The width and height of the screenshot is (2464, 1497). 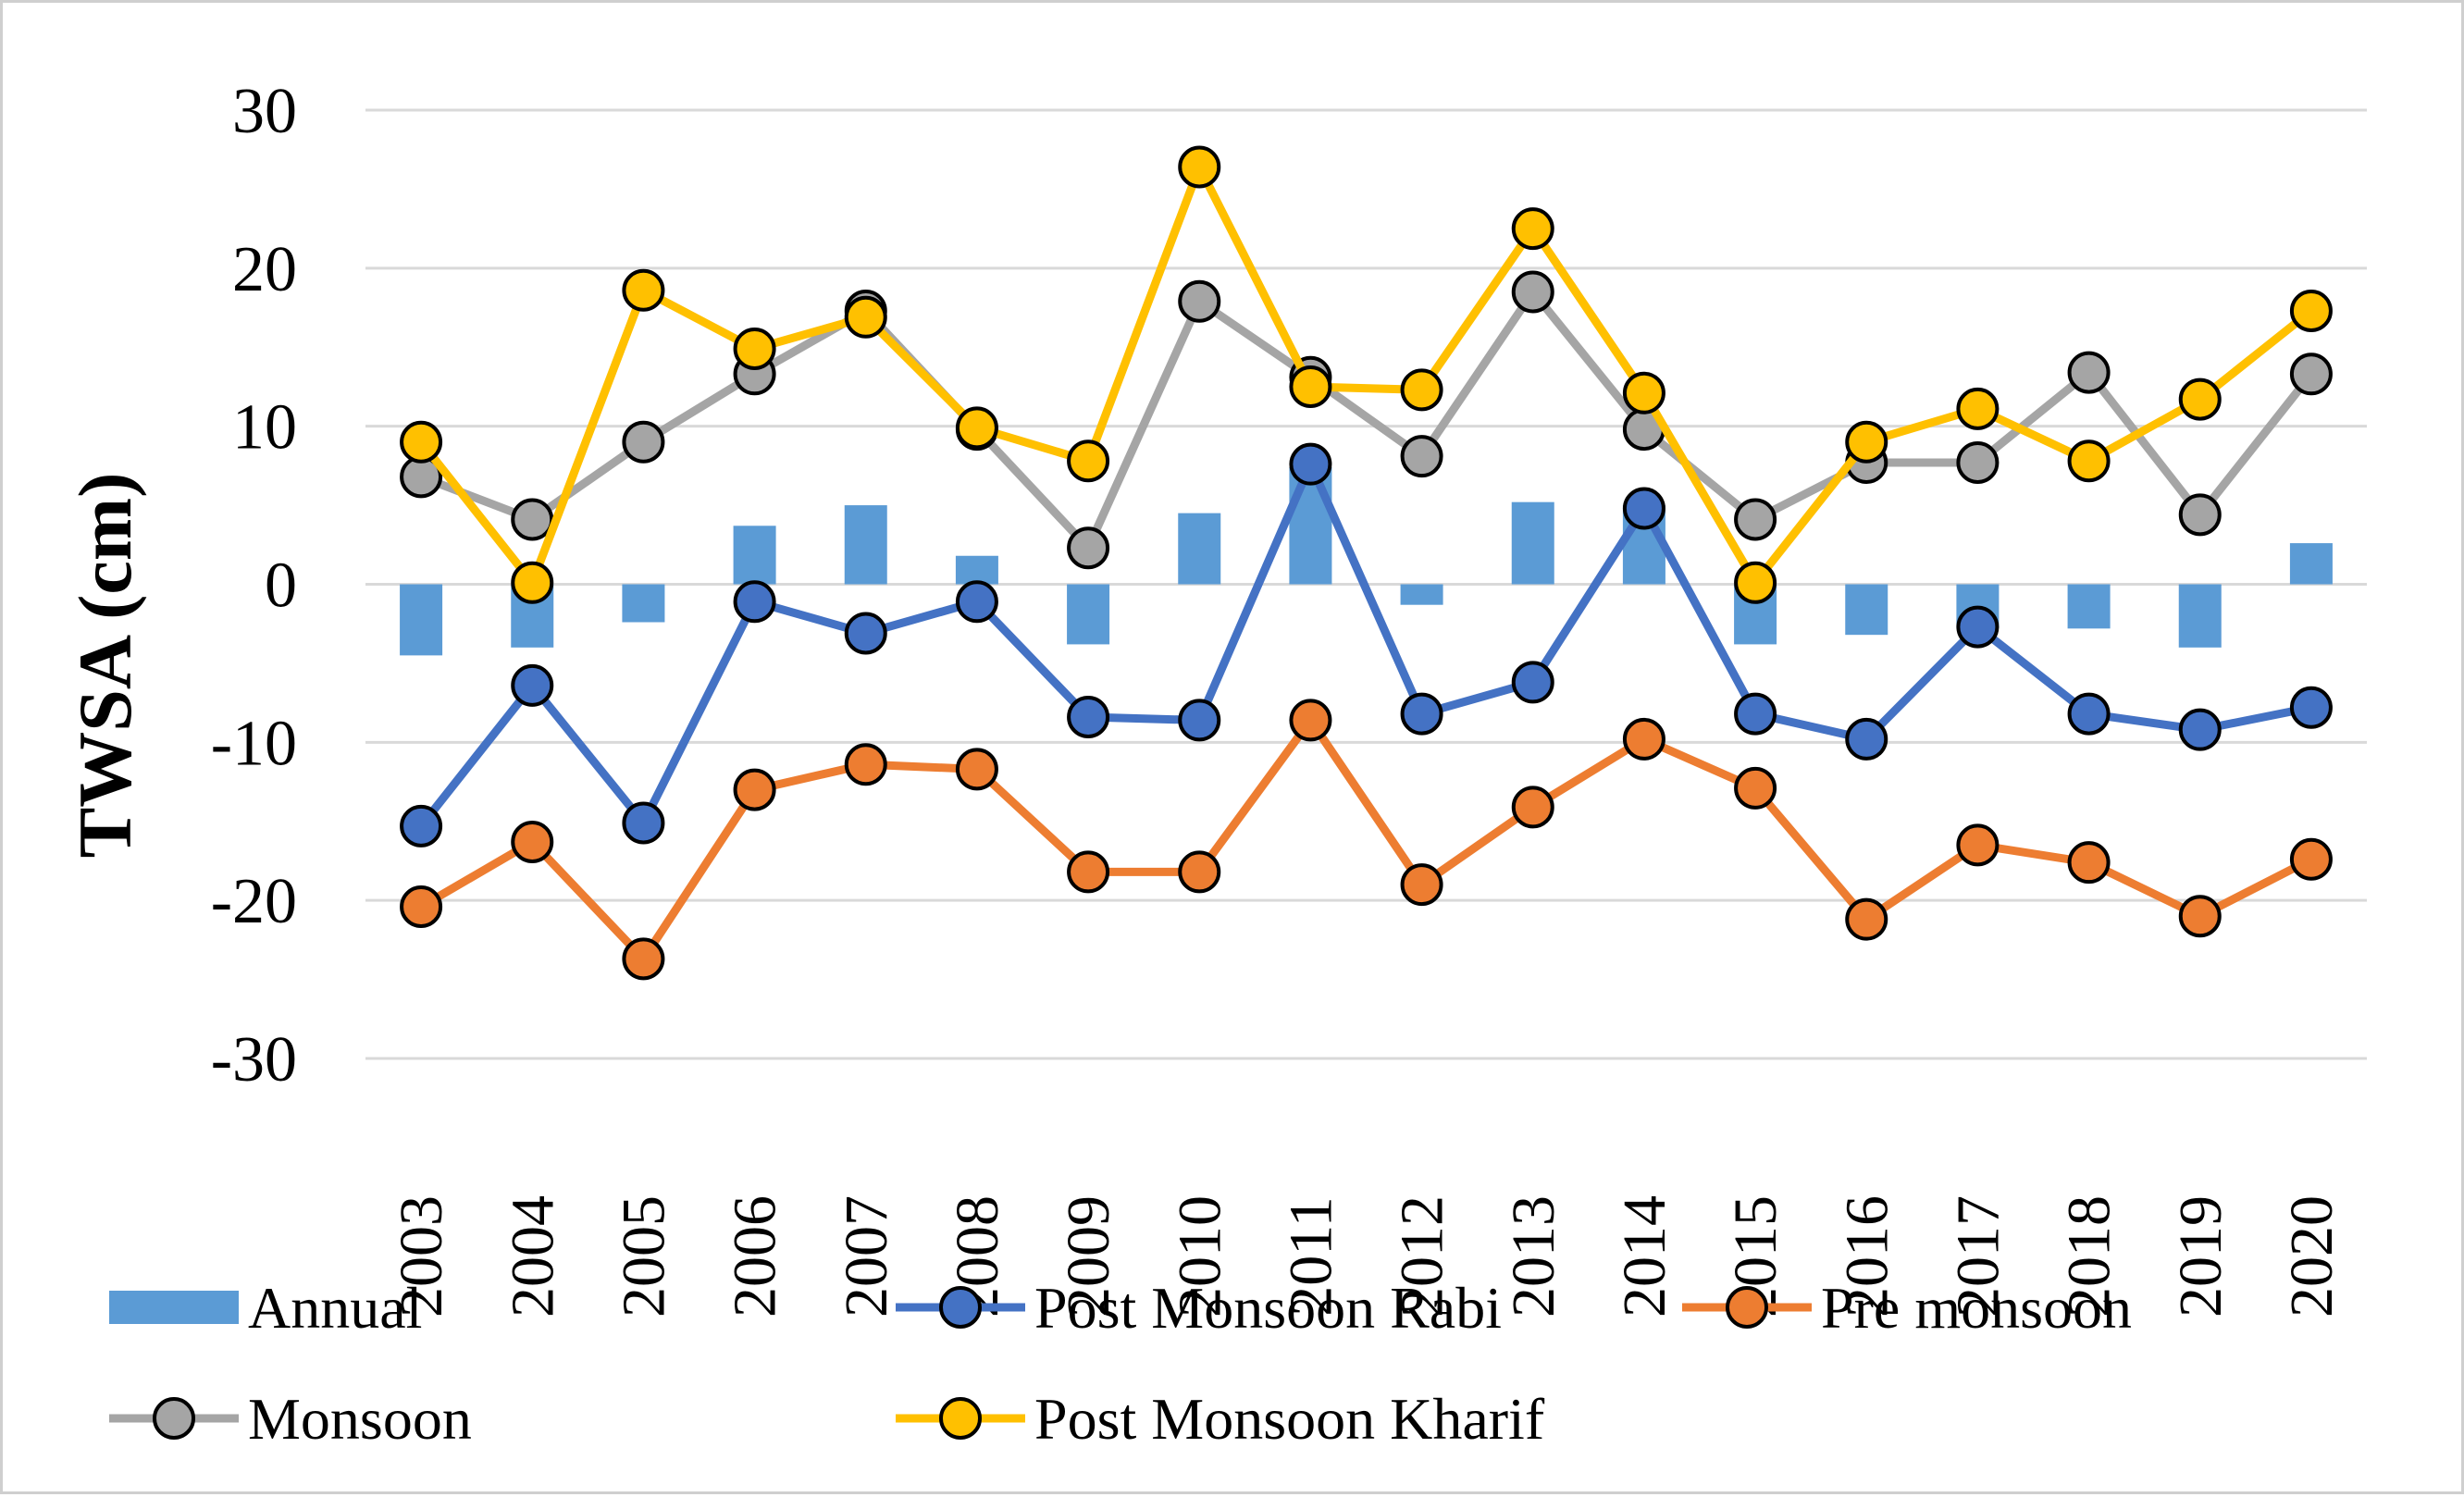 I want to click on legend-label-monsoon: Monsoon, so click(x=360, y=1419).